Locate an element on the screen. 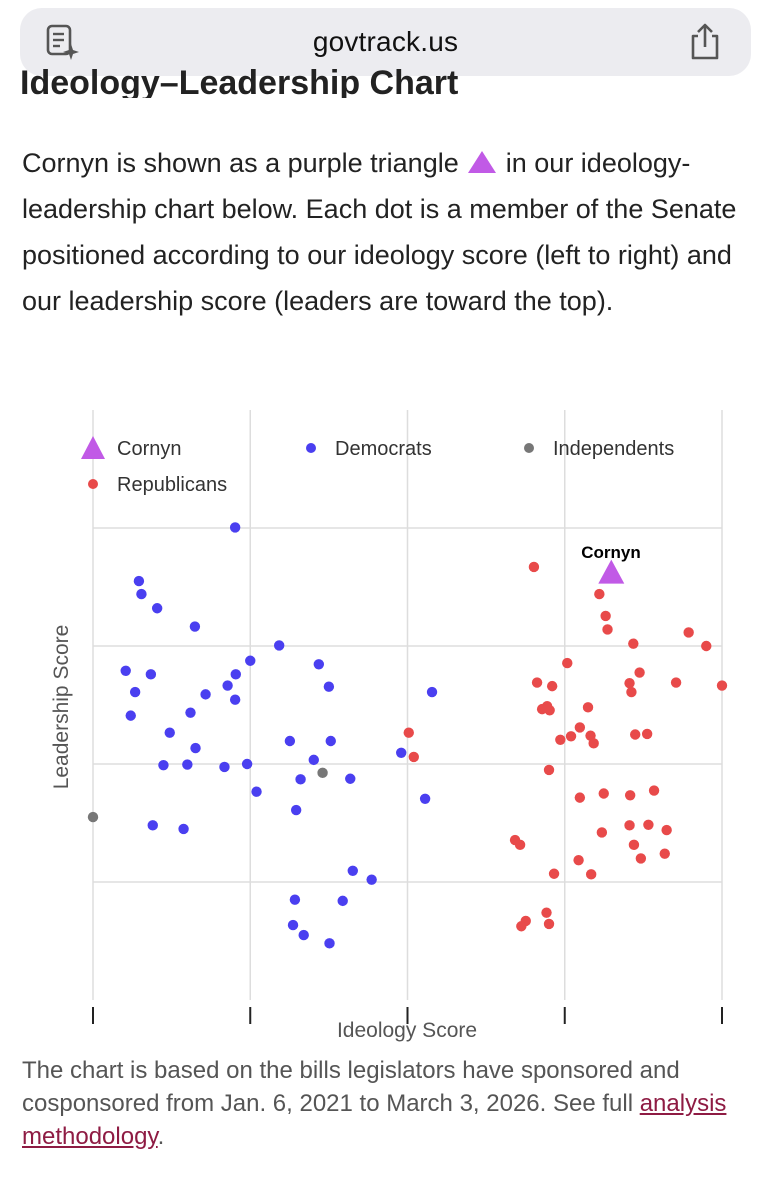  reader-mode-icon is located at coordinates (62, 42).